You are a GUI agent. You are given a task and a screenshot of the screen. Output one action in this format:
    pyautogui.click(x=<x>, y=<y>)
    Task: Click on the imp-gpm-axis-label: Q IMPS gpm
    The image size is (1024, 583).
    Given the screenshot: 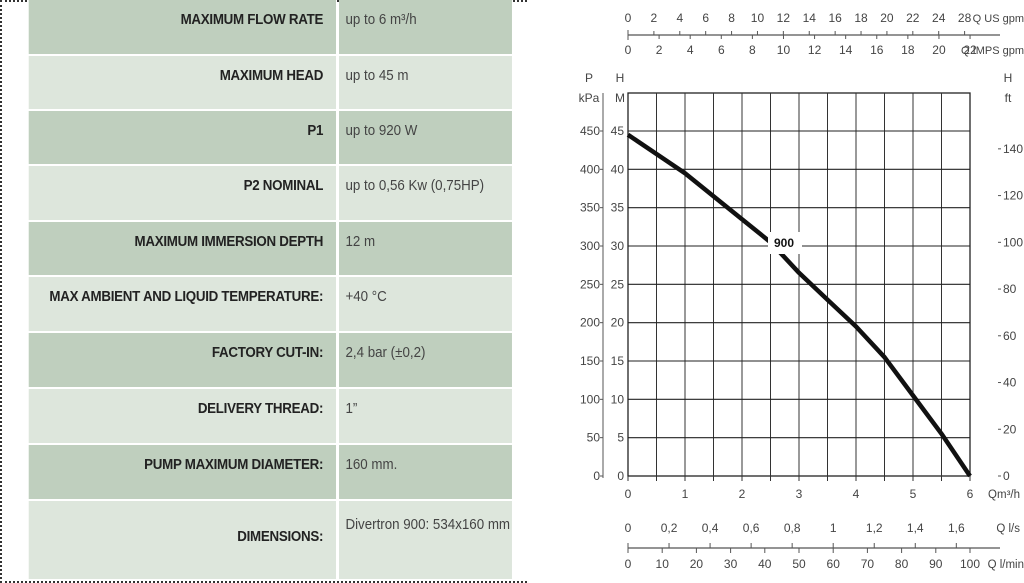 What is the action you would take?
    pyautogui.click(x=992, y=51)
    